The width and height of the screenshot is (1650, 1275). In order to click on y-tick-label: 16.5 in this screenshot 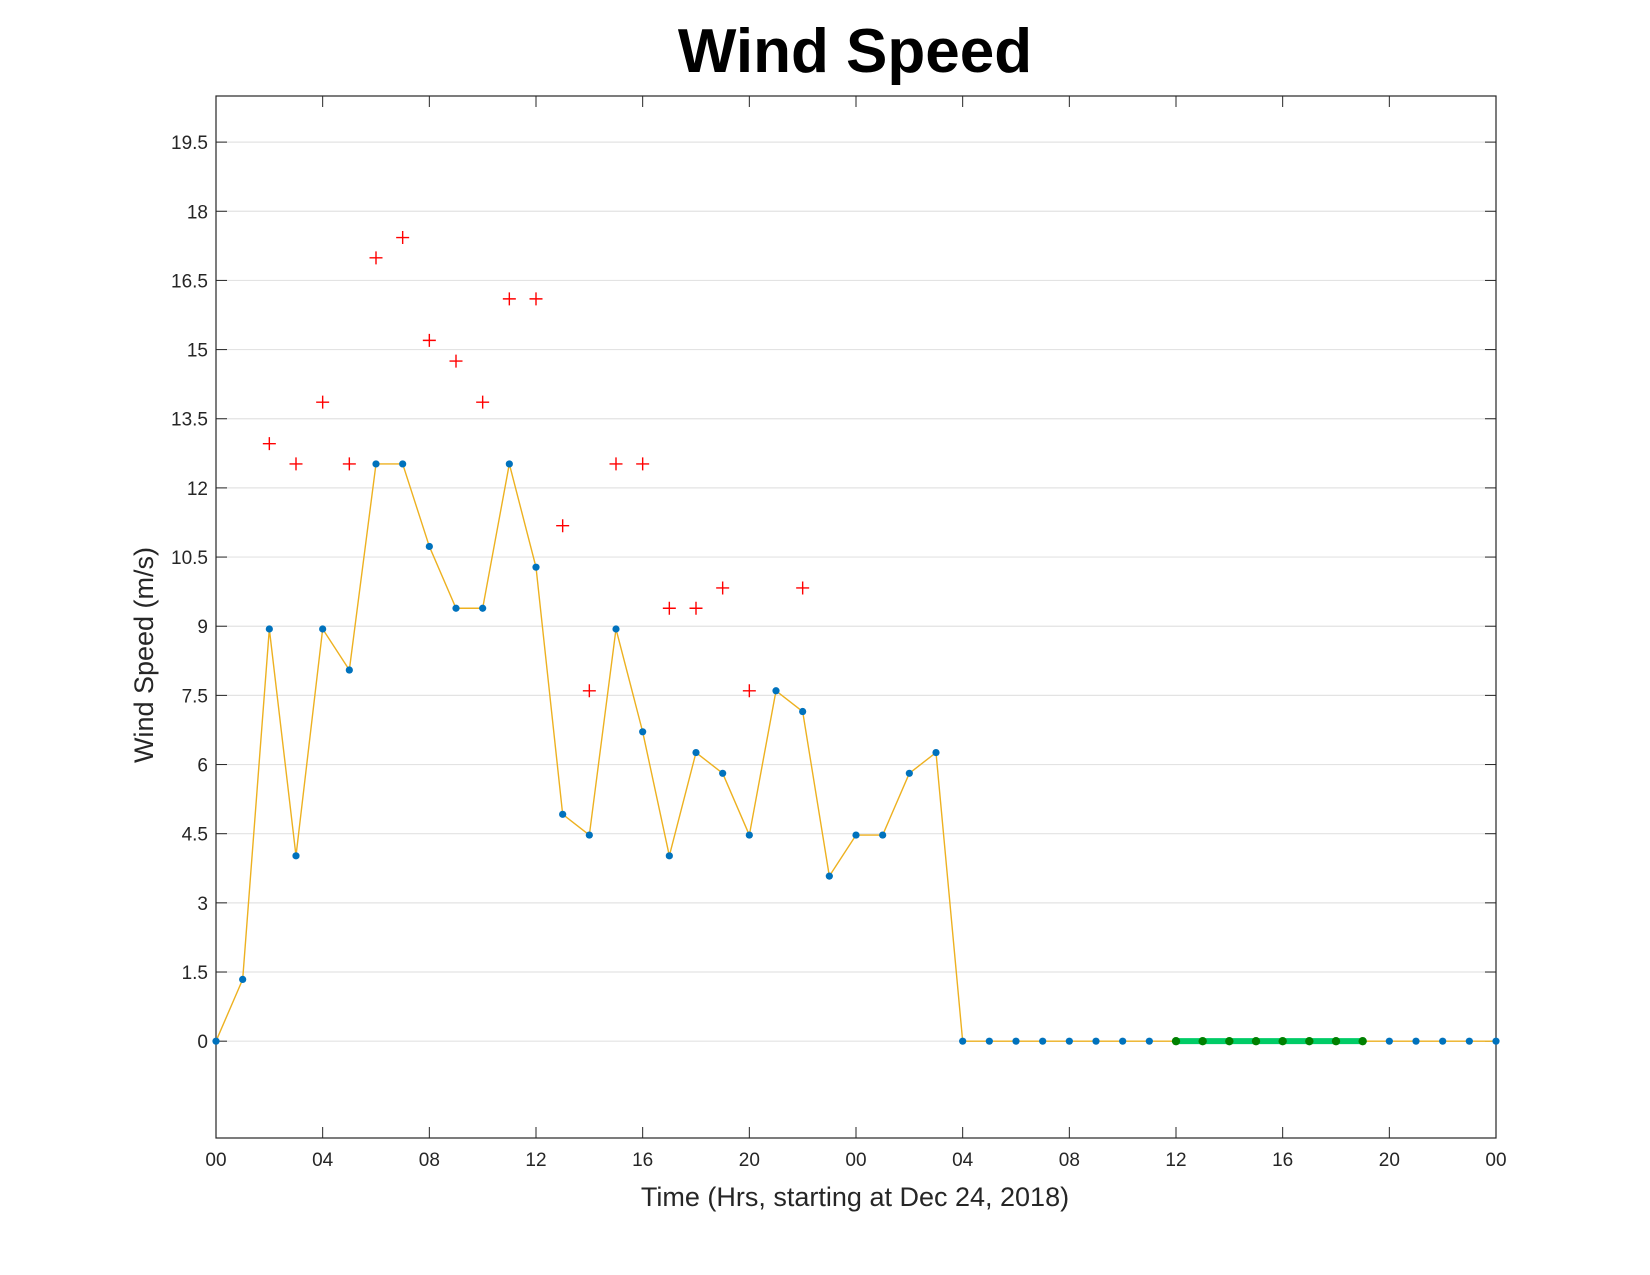, I will do `click(189, 281)`.